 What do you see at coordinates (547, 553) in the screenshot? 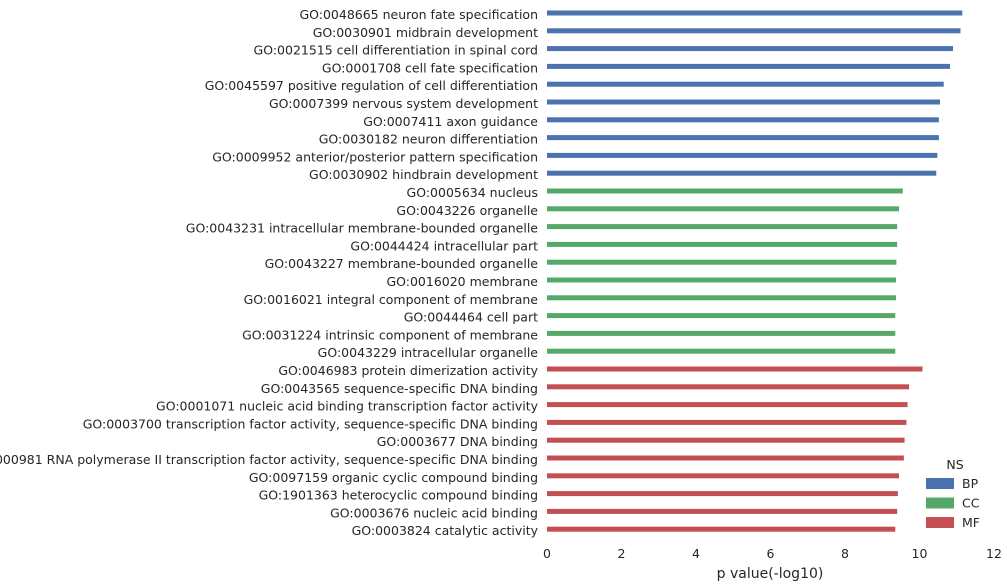
I see `x-tick-label: 0` at bounding box center [547, 553].